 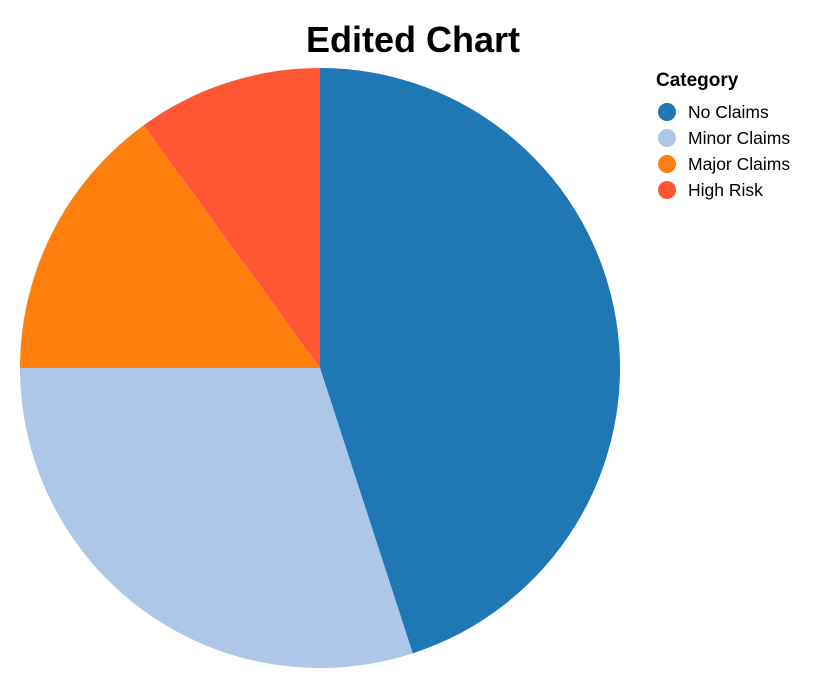 What do you see at coordinates (667, 138) in the screenshot?
I see `legend-swatch-minor-claims` at bounding box center [667, 138].